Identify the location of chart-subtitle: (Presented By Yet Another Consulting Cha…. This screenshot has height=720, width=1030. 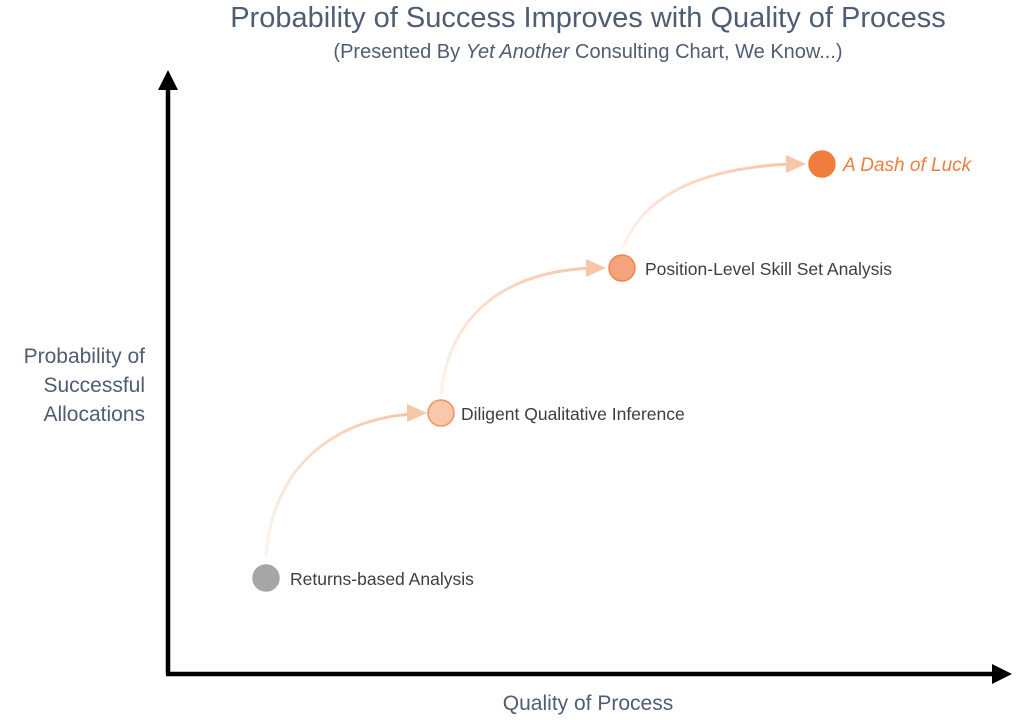
(515, 52).